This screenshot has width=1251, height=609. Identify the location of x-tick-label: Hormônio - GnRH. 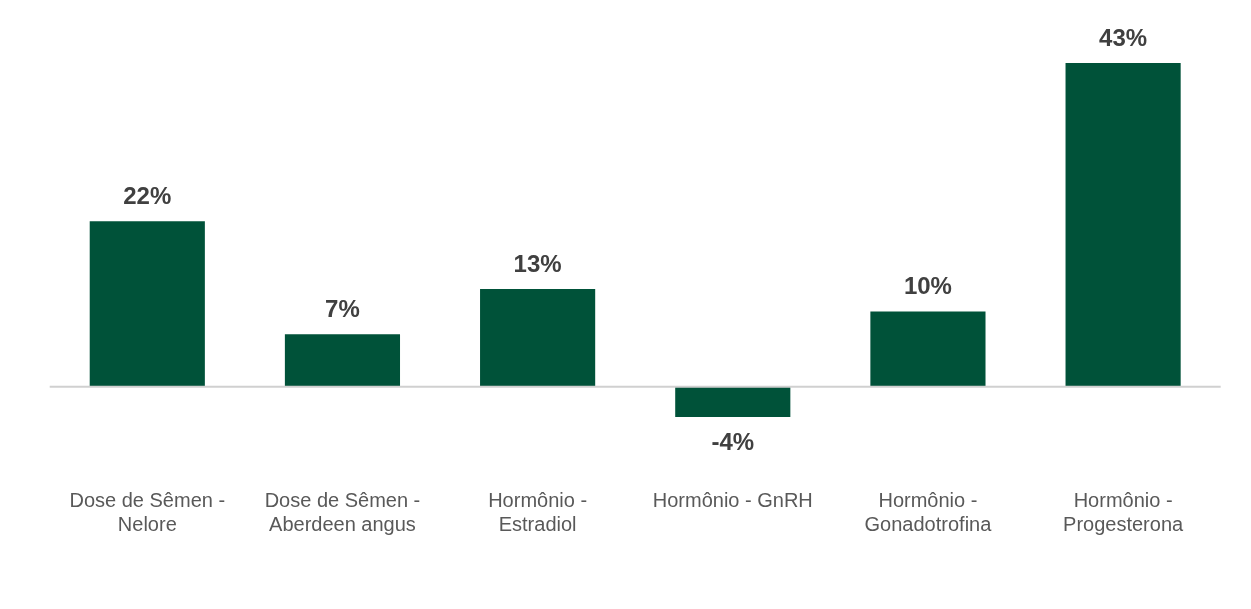
(732, 499).